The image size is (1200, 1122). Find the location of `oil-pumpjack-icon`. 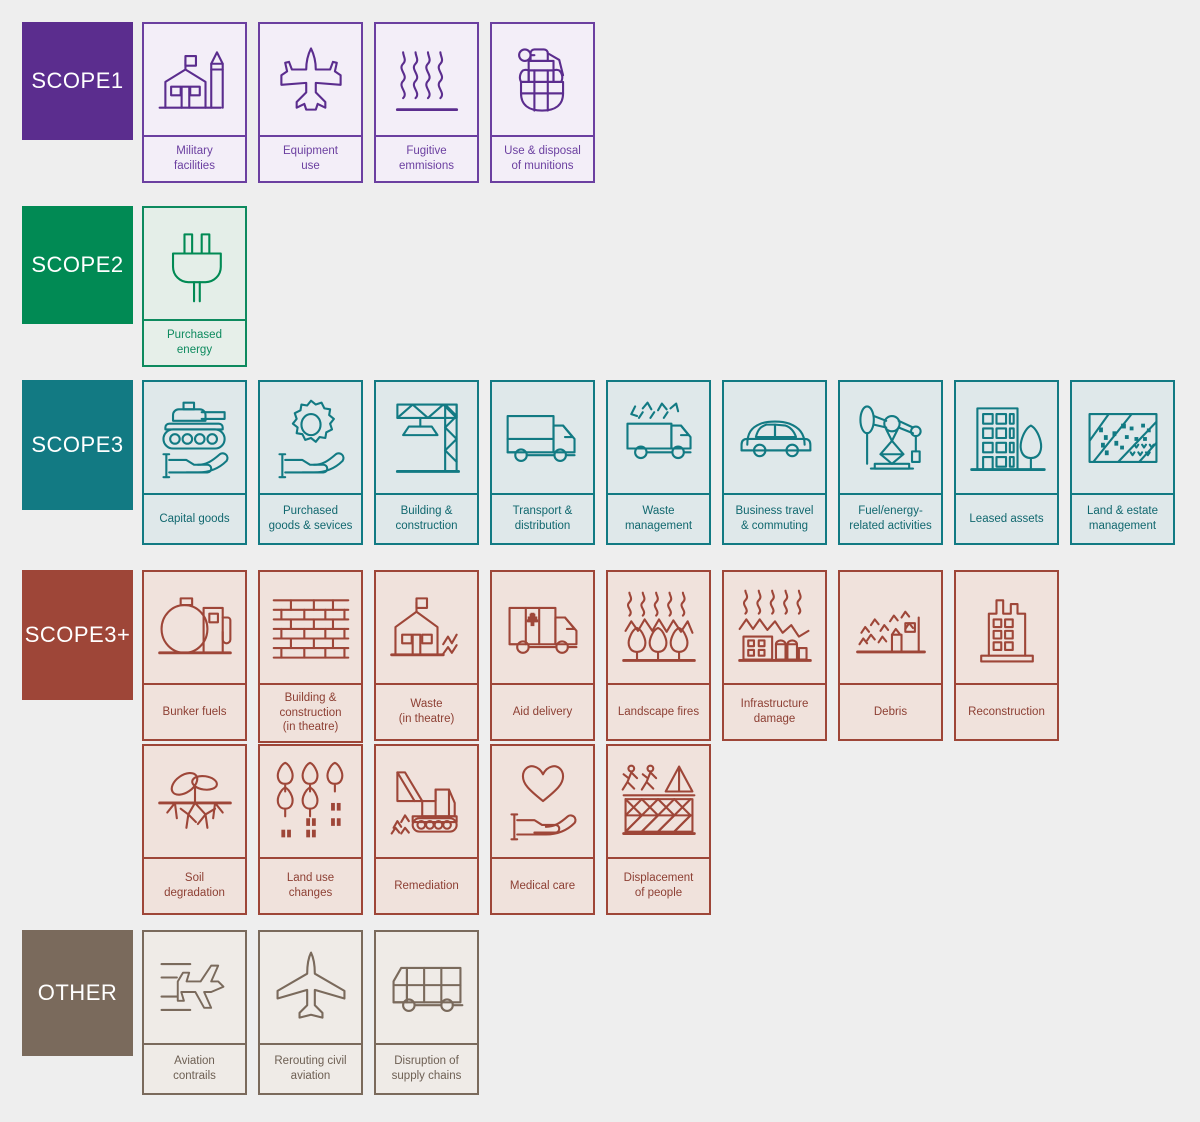

oil-pumpjack-icon is located at coordinates (890, 437).